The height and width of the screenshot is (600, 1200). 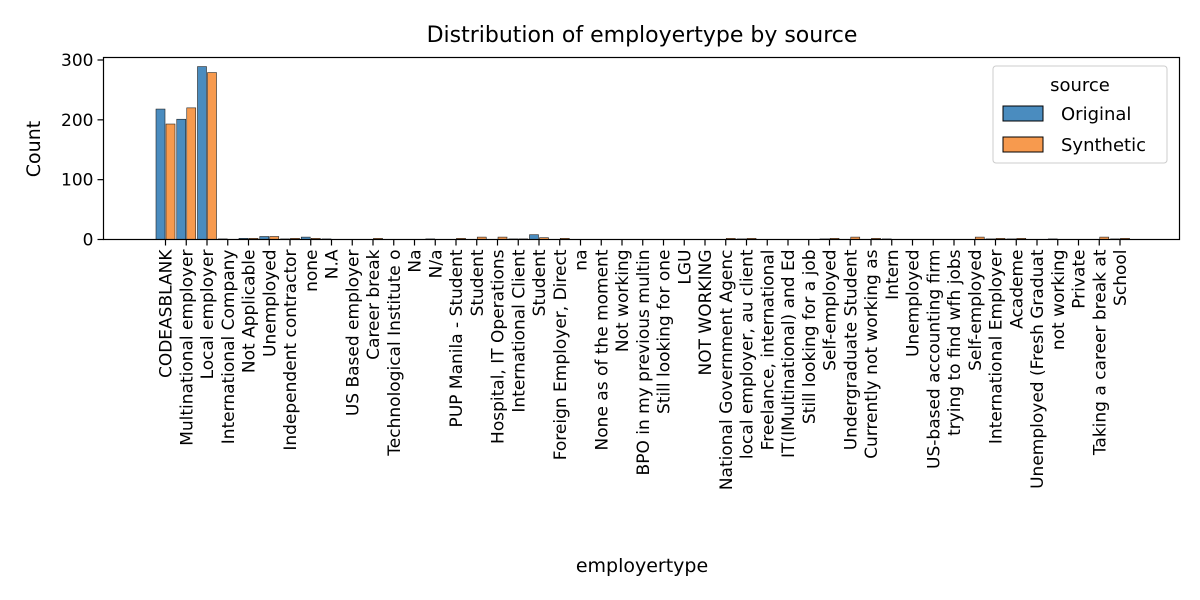 I want to click on x-tick-label-34: Currently not working as, so click(x=872, y=354).